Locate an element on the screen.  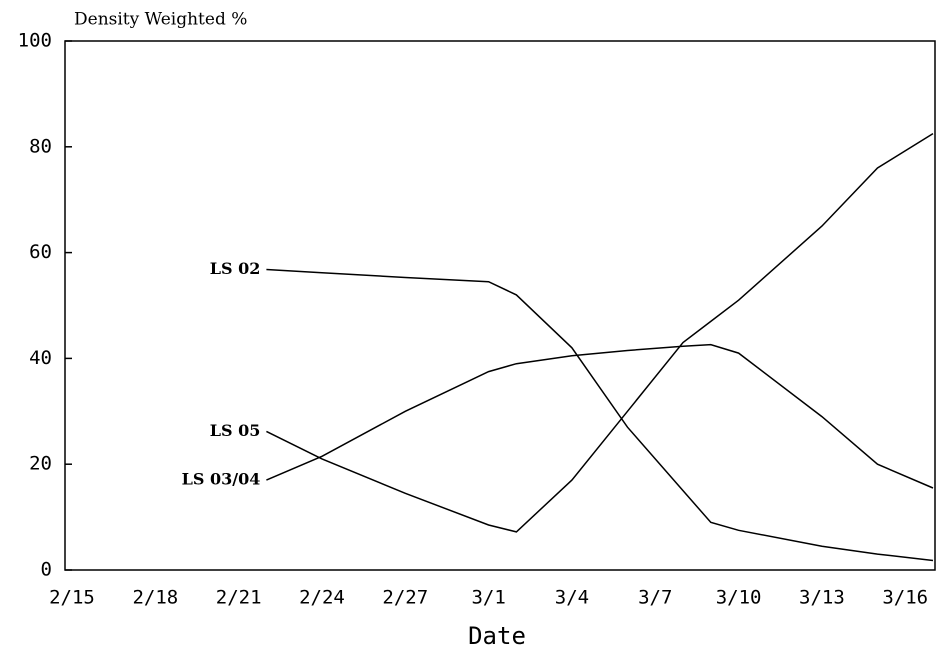
x-tick-label: 3/13 is located at coordinates (822, 598).